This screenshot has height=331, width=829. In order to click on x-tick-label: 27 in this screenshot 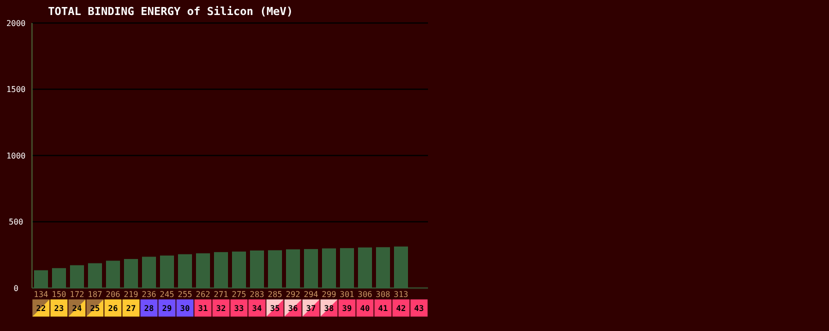, I will do `click(131, 308)`.